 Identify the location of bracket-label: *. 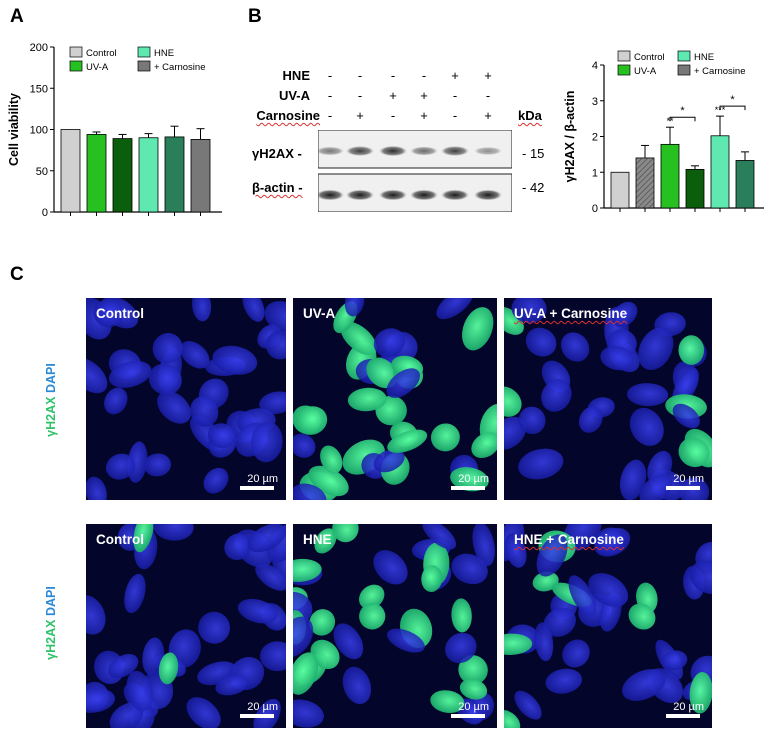
(732, 100).